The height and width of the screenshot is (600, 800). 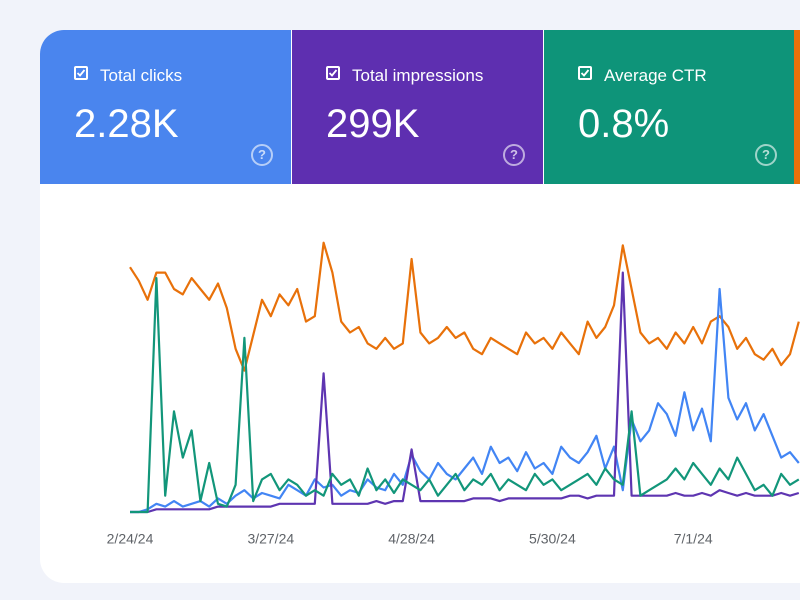 What do you see at coordinates (270, 539) in the screenshot?
I see `x-tick-label: 3/27/24` at bounding box center [270, 539].